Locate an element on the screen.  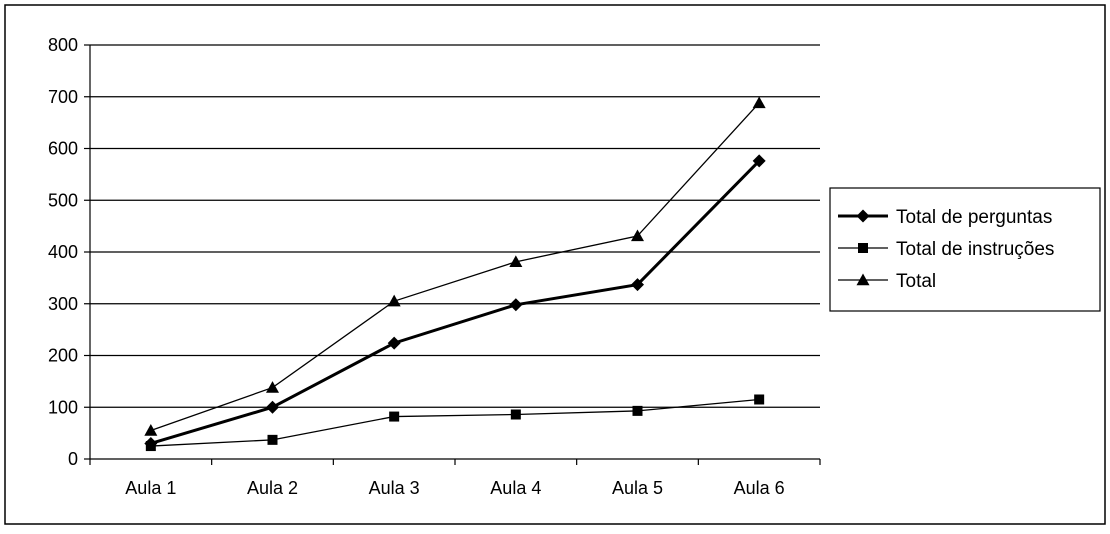
y-tick-label: 600 is located at coordinates (63, 149).